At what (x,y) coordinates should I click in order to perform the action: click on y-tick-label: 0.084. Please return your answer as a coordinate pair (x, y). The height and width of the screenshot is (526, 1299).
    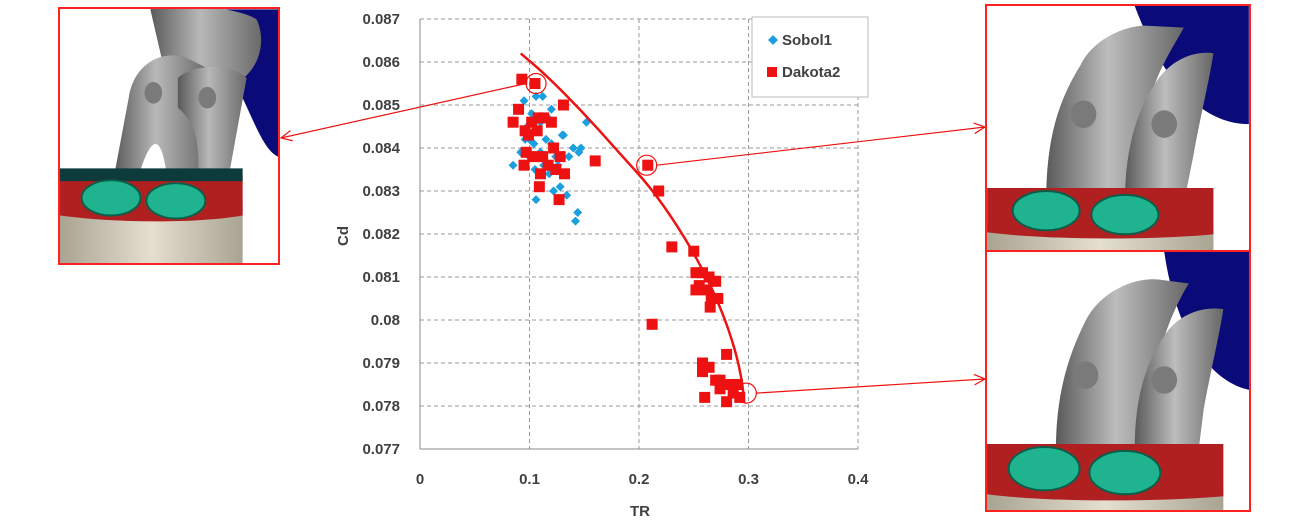
    Looking at the image, I should click on (381, 148).